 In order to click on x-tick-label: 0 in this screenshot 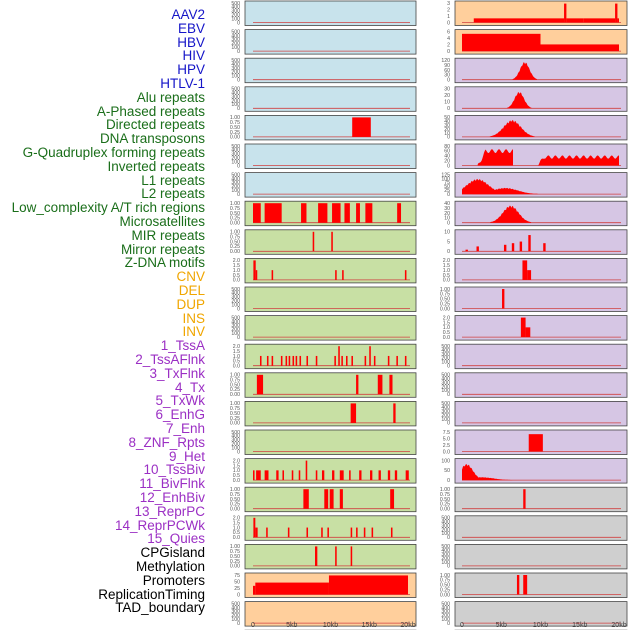, I will do `click(462, 625)`.